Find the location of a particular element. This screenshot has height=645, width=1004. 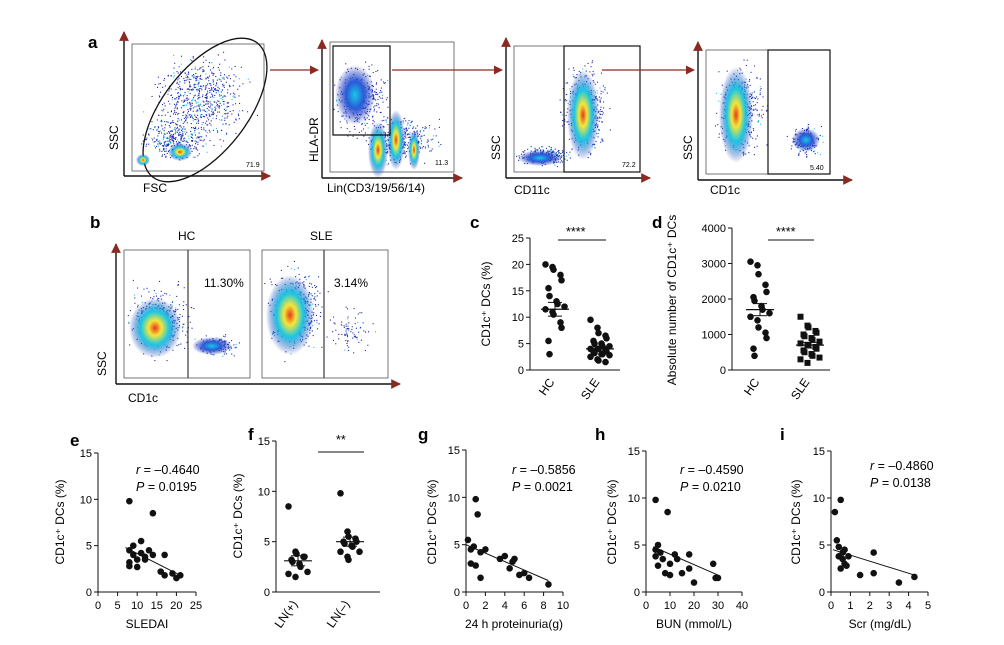

y-tick-label: 0 is located at coordinates (267, 593).